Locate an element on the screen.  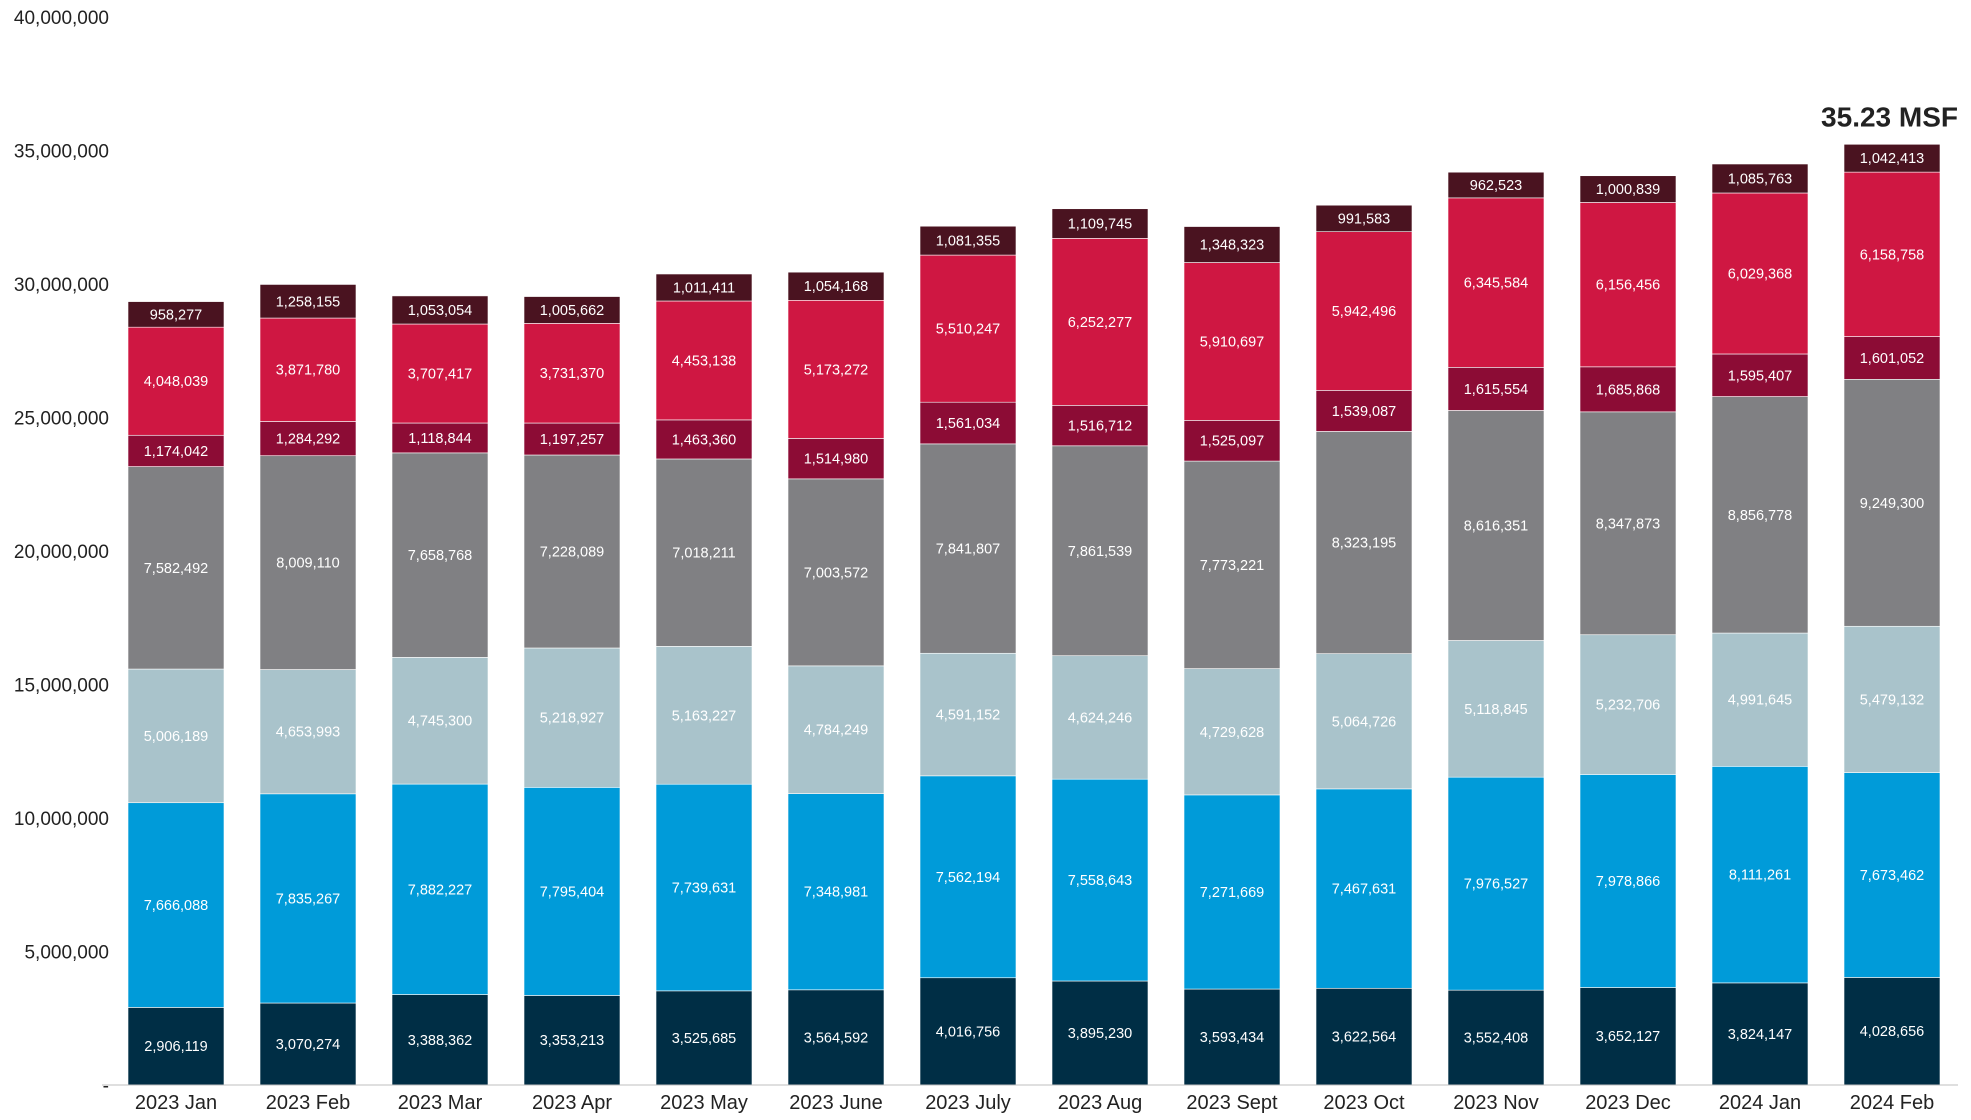
data-label: 7,978,866 is located at coordinates (1628, 882).